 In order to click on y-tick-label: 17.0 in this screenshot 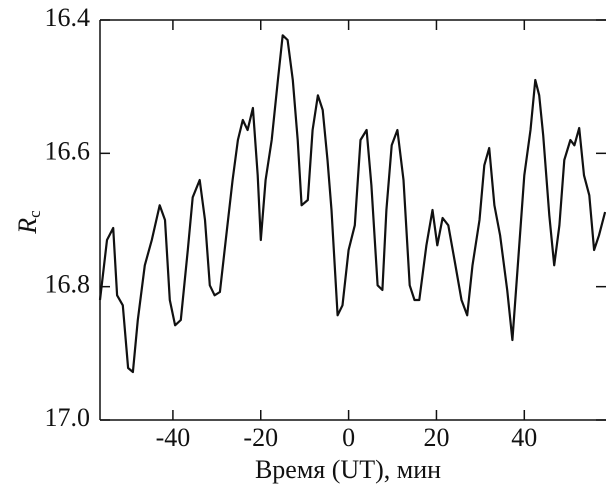, I will do `click(68, 417)`.